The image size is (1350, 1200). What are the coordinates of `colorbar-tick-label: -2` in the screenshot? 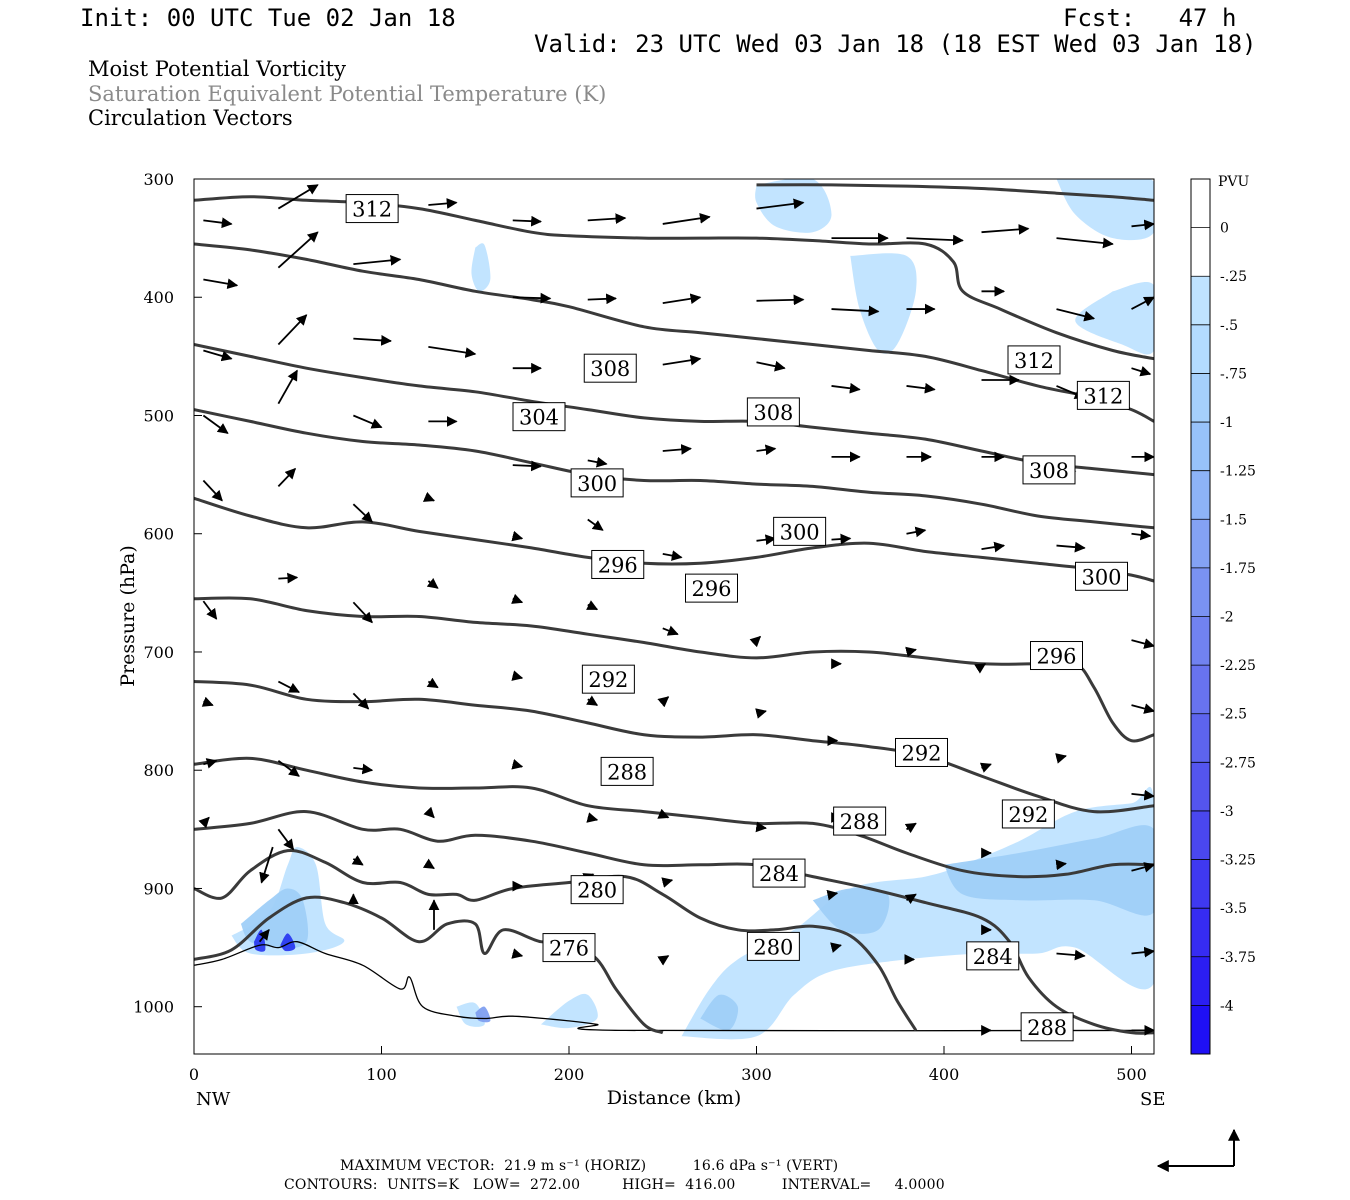 It's located at (1227, 618).